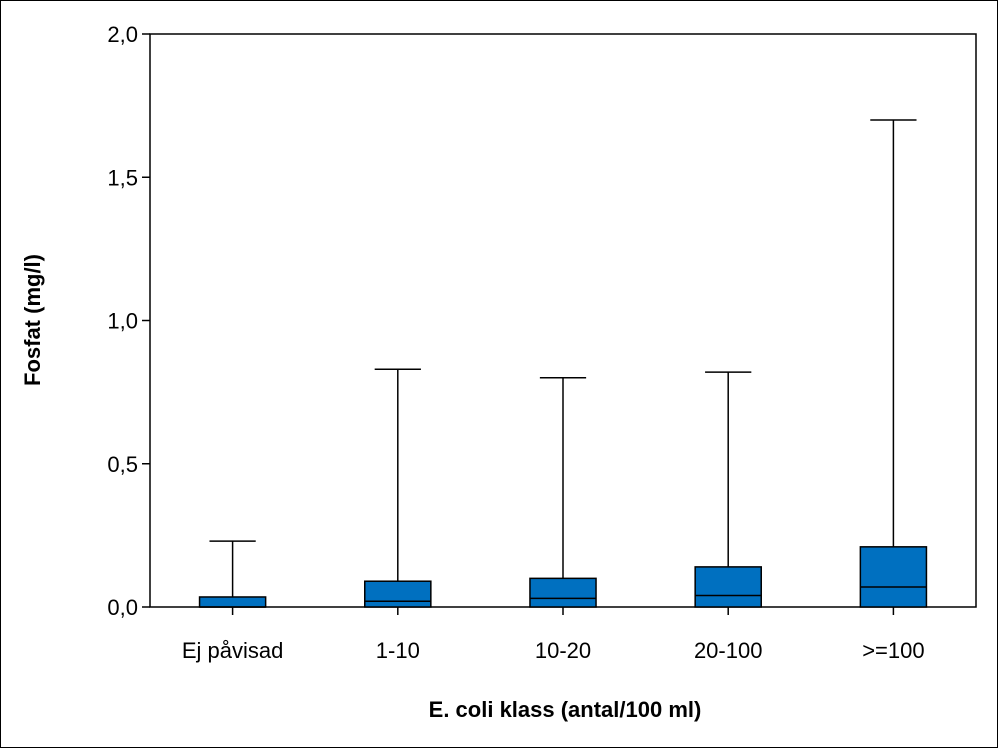 This screenshot has width=1000, height=750. Describe the element at coordinates (398, 650) in the screenshot. I see `x-tick-label-1: 1-10` at that location.